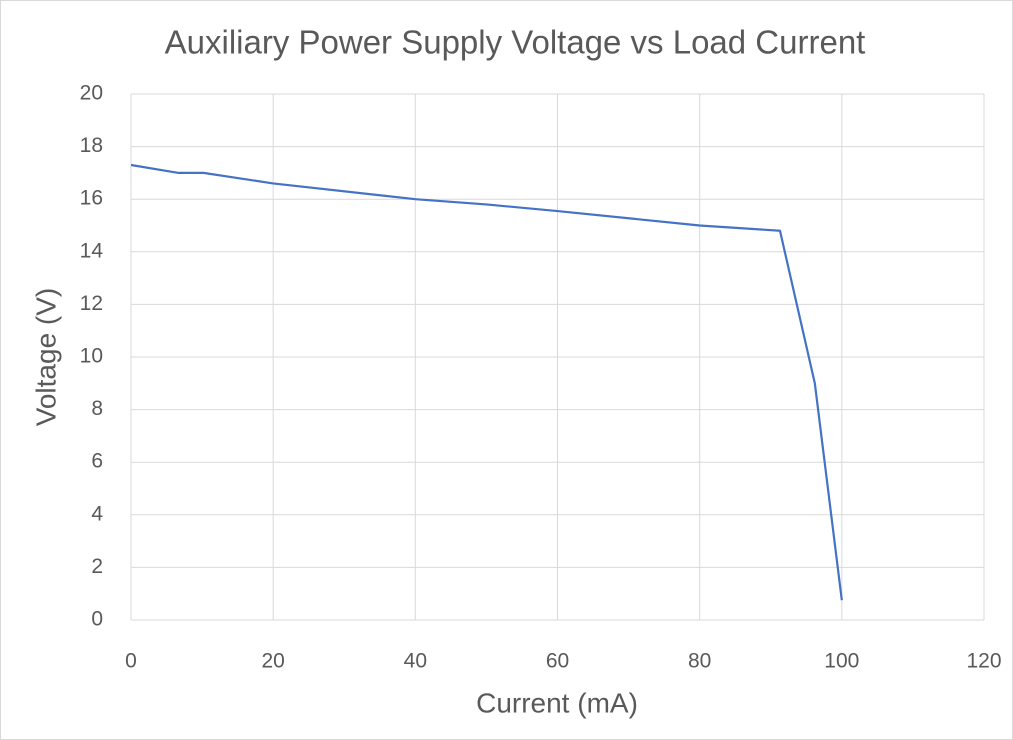 The height and width of the screenshot is (740, 1013). What do you see at coordinates (91, 356) in the screenshot?
I see `y-tick-label: 10` at bounding box center [91, 356].